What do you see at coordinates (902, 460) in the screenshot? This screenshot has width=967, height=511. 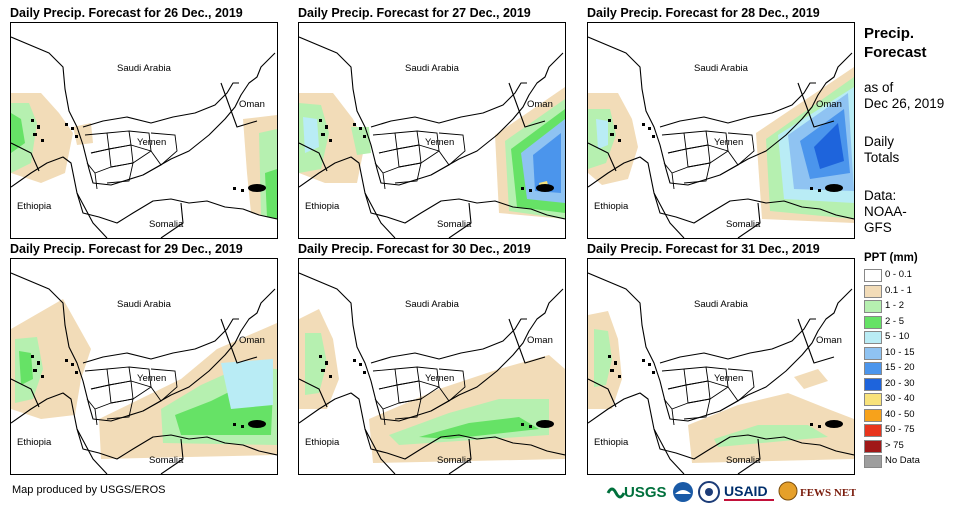 I see `legend-label: No Data` at bounding box center [902, 460].